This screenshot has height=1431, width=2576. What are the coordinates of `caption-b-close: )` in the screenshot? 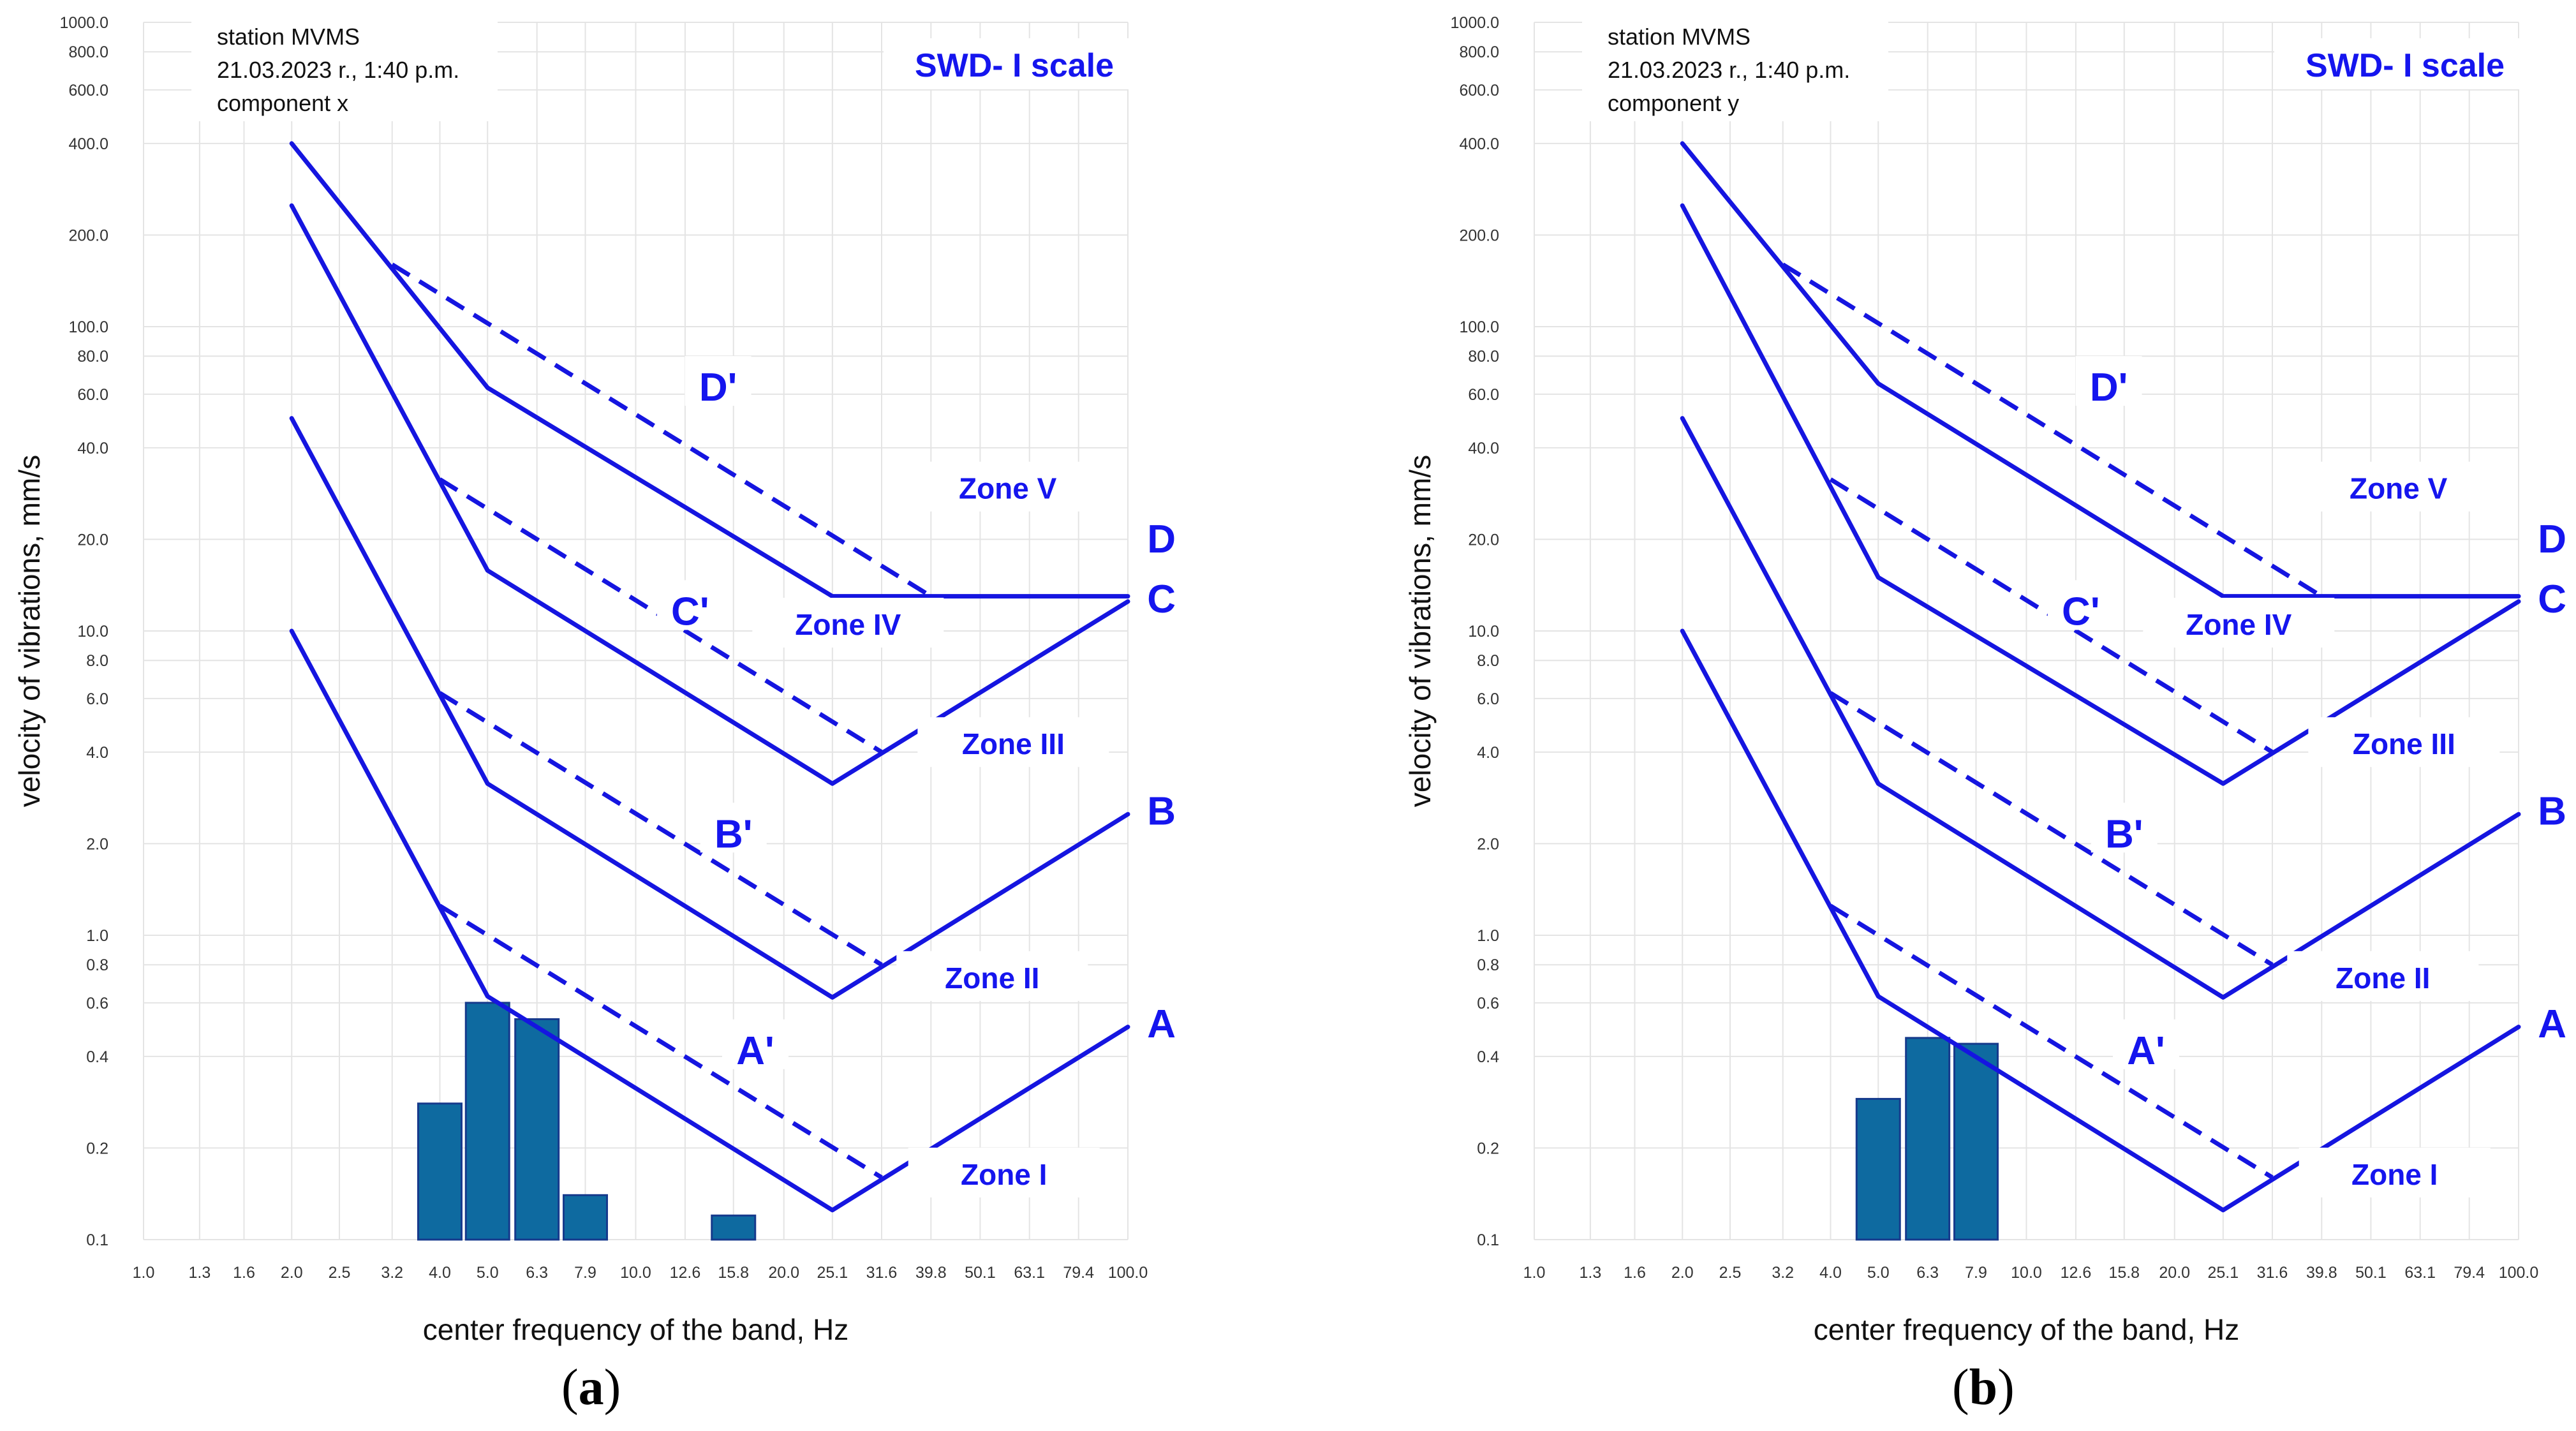 It's located at (2006, 1388).